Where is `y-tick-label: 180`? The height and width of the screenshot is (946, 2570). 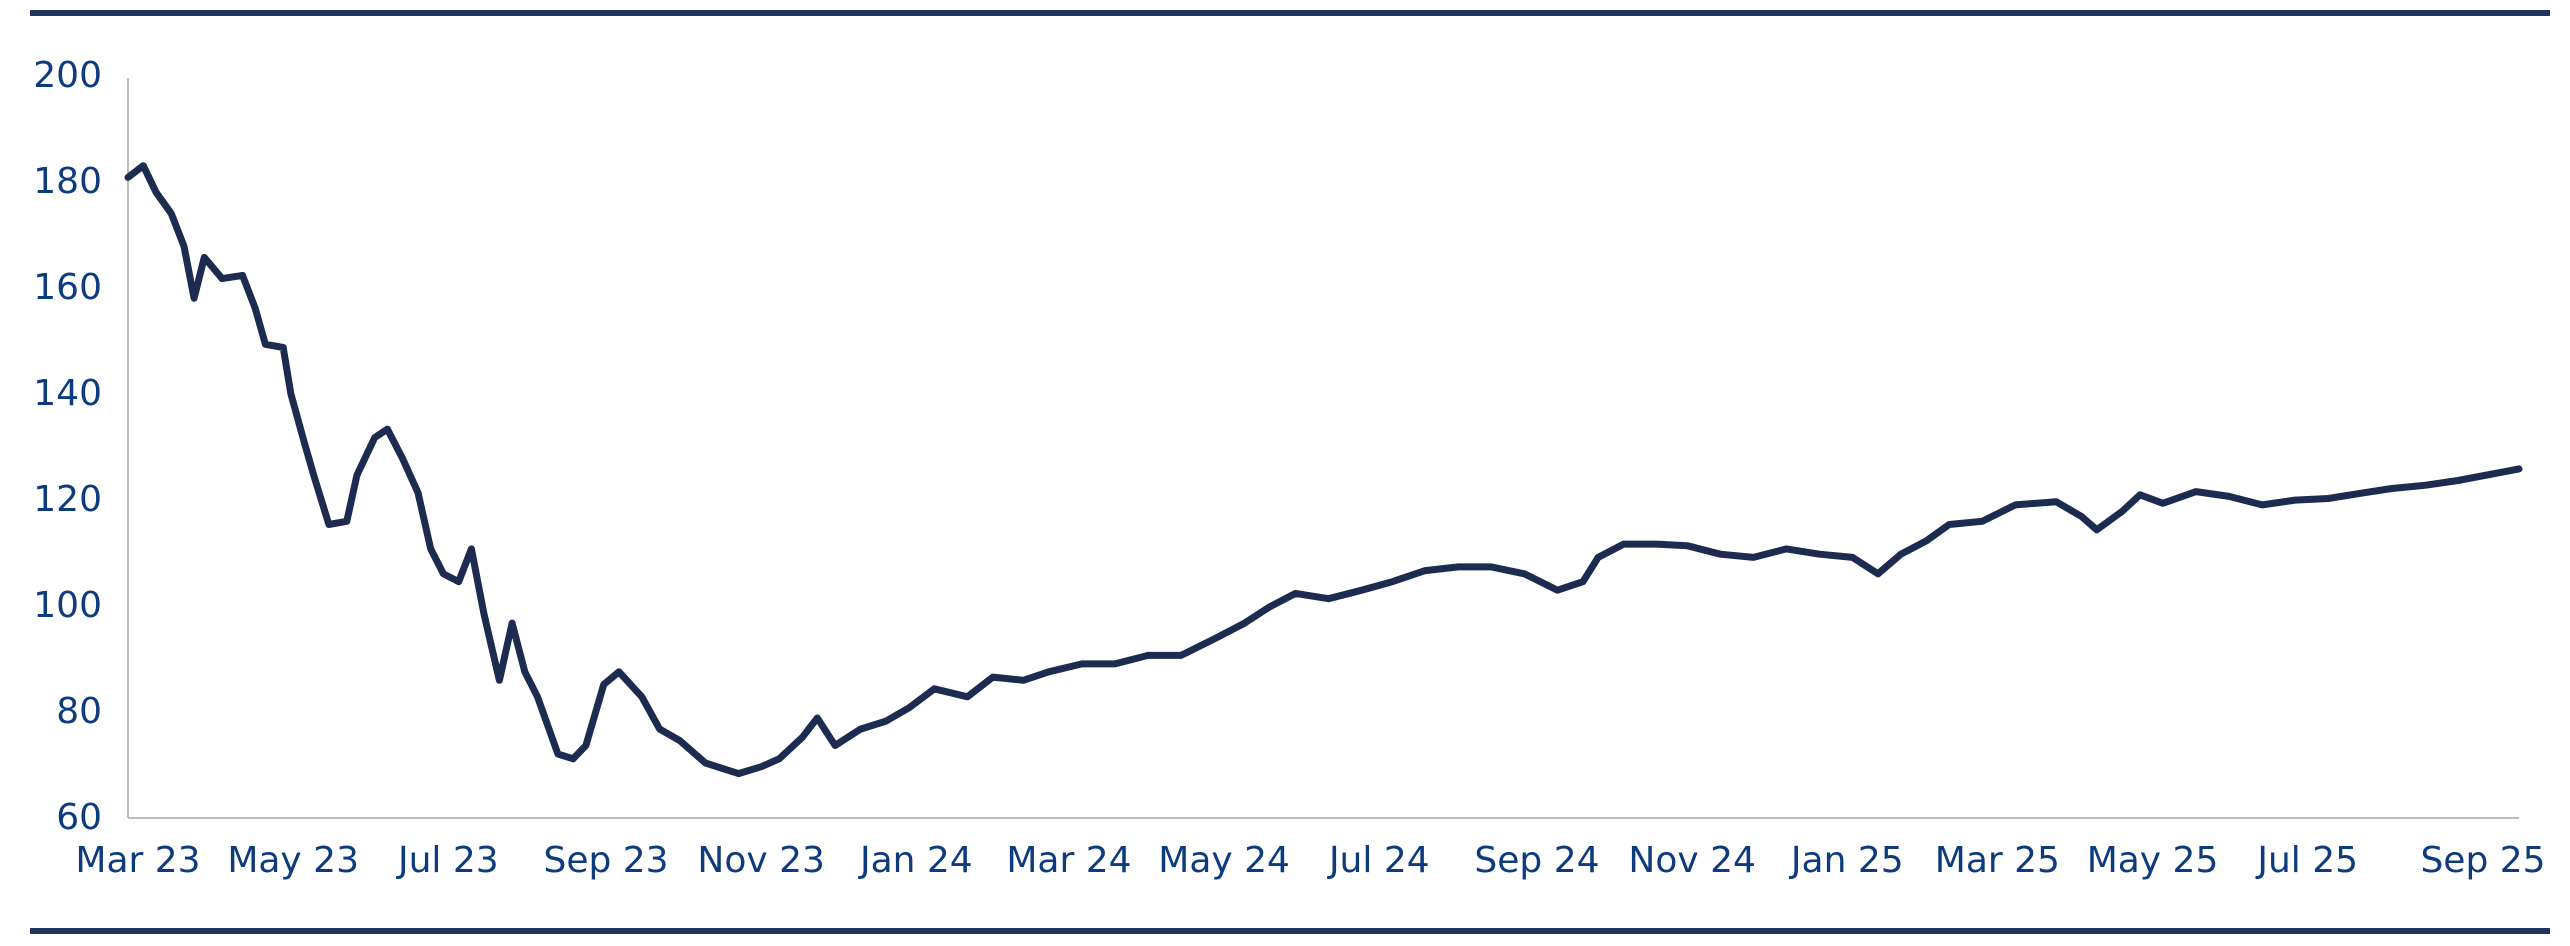
y-tick-label: 180 is located at coordinates (67, 181).